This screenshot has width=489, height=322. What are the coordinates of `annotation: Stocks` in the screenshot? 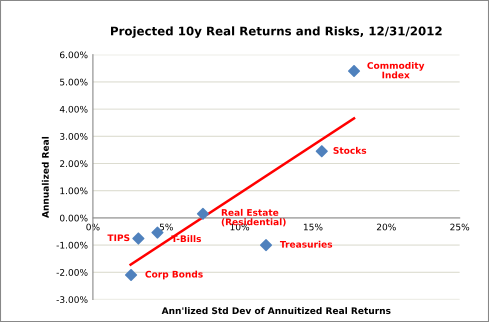 It's located at (350, 150).